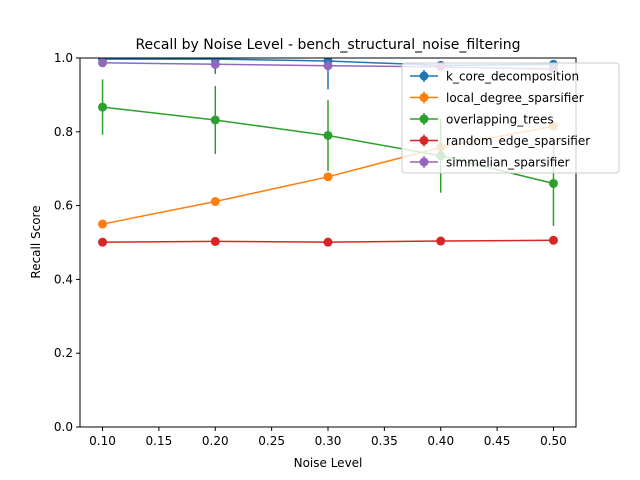  Describe the element at coordinates (440, 441) in the screenshot. I see `x-tick-label: 0.40` at that location.